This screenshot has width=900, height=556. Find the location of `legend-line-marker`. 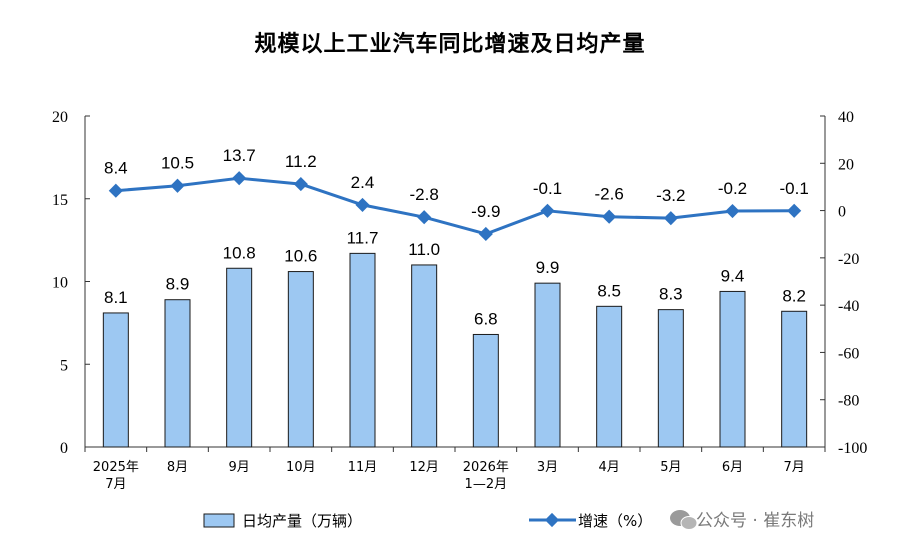

legend-line-marker is located at coordinates (552, 520).